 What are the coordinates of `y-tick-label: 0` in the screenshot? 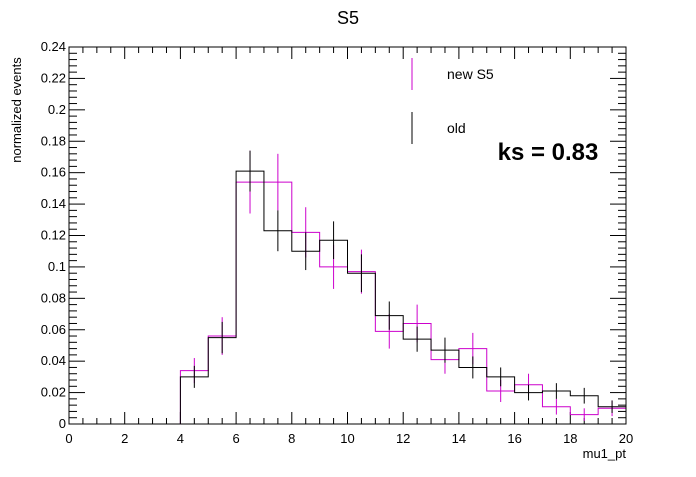 It's located at (62, 423).